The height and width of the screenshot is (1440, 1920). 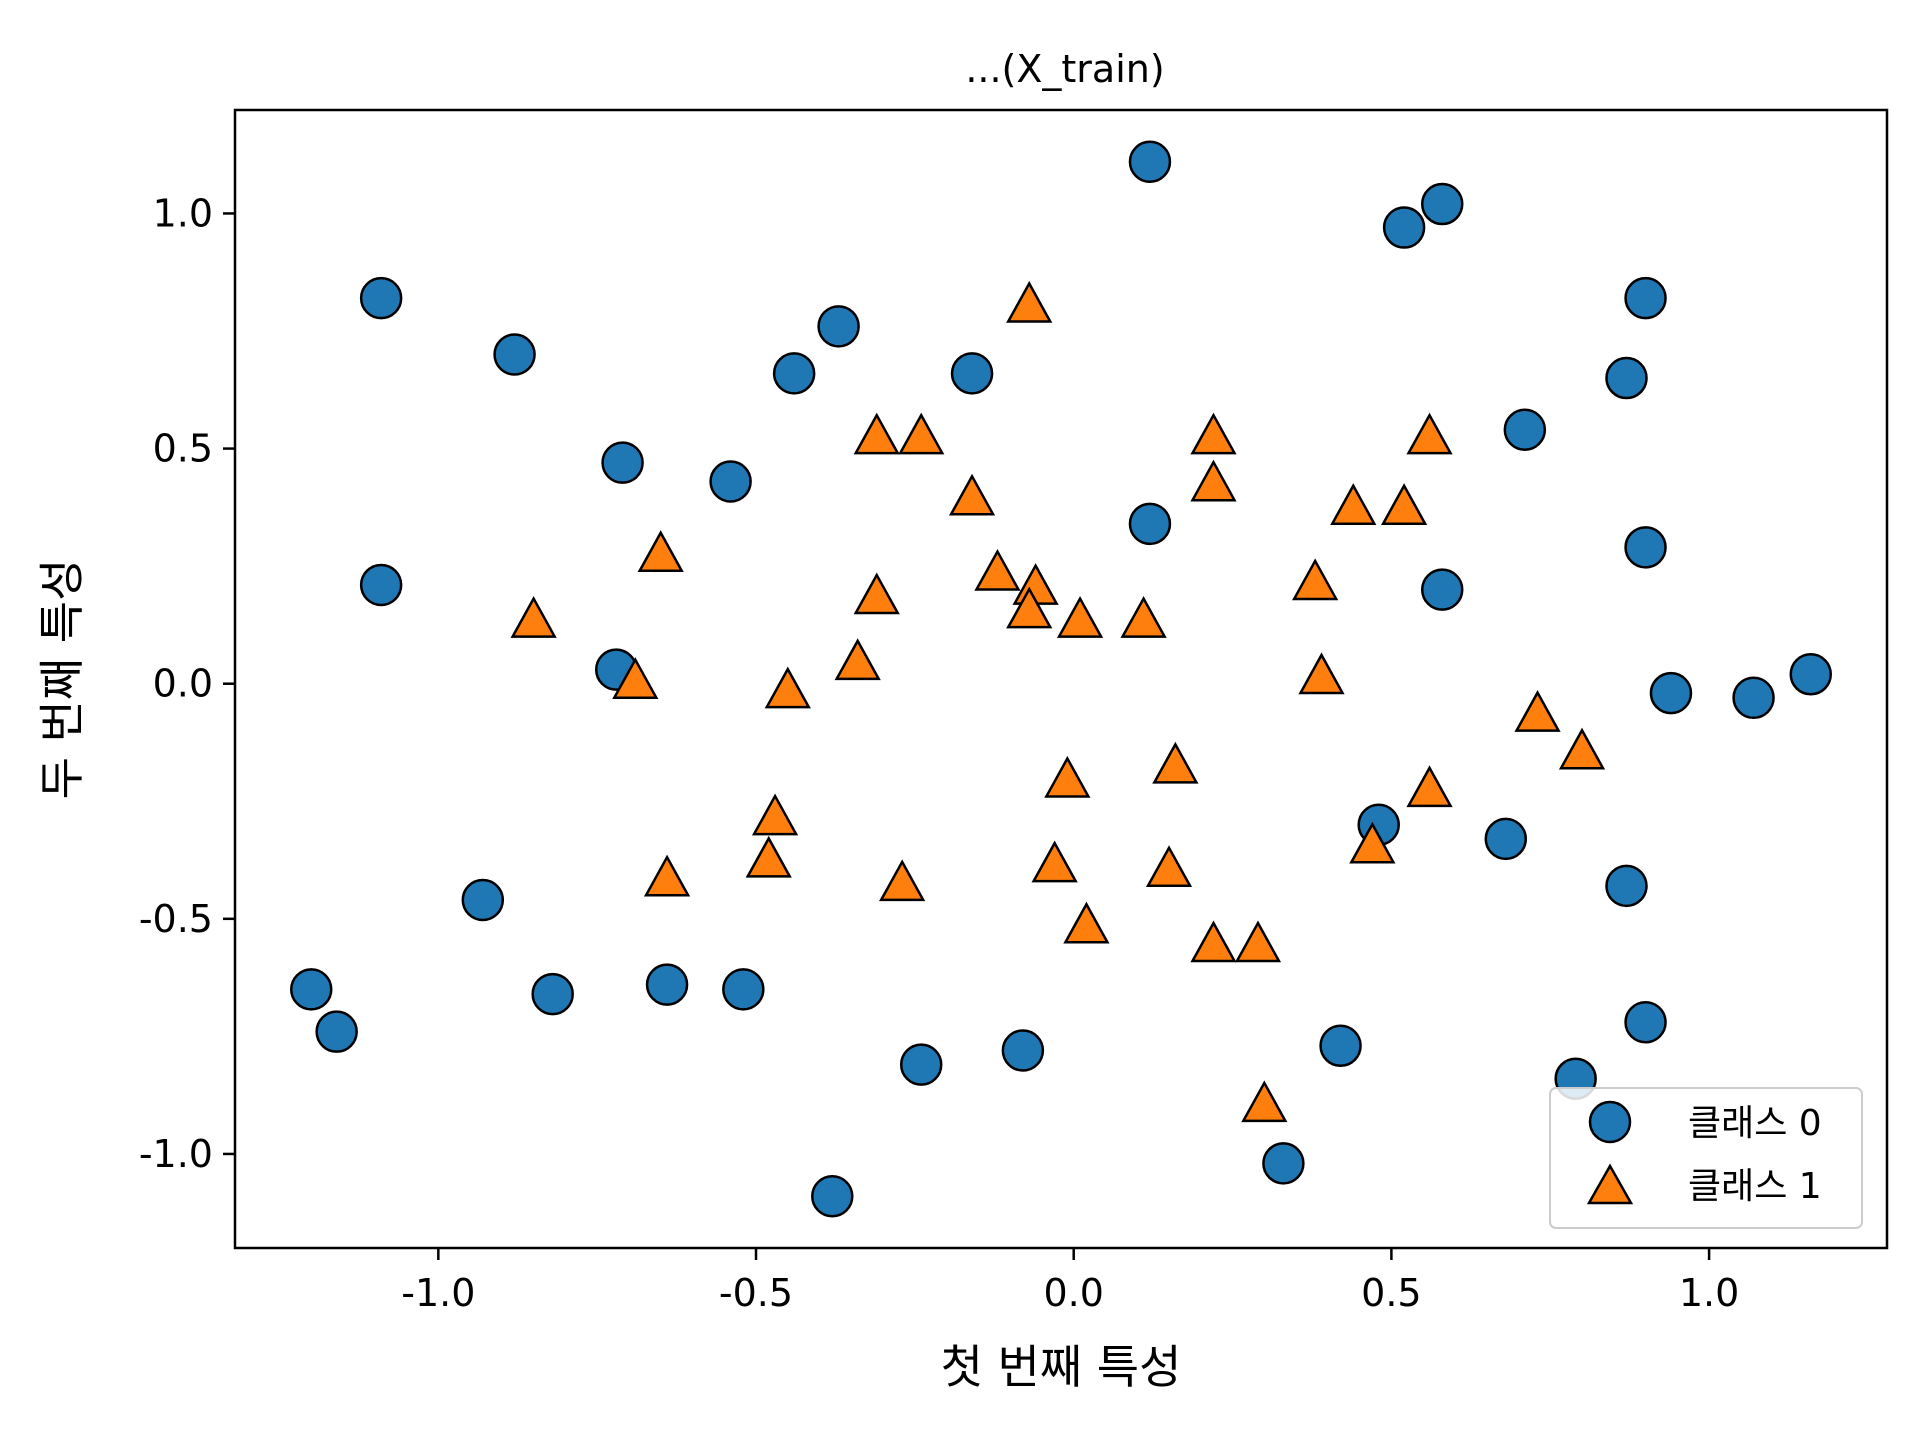 I want to click on legend-label-class1: 클래스 1, so click(x=1755, y=1186).